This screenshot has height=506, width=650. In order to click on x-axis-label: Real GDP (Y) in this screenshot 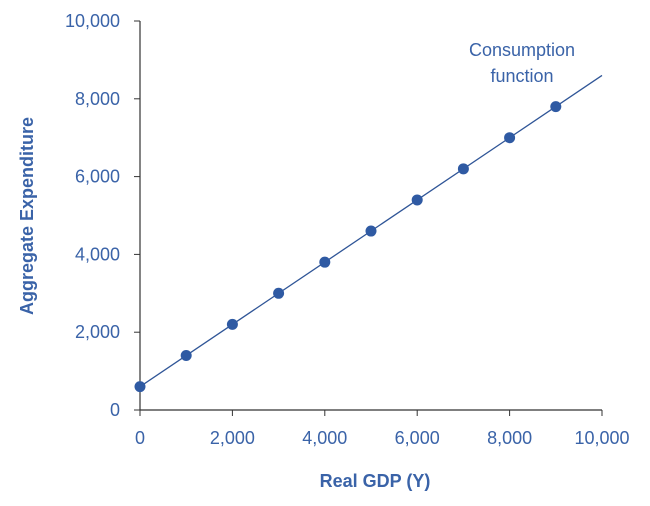, I will do `click(375, 481)`.